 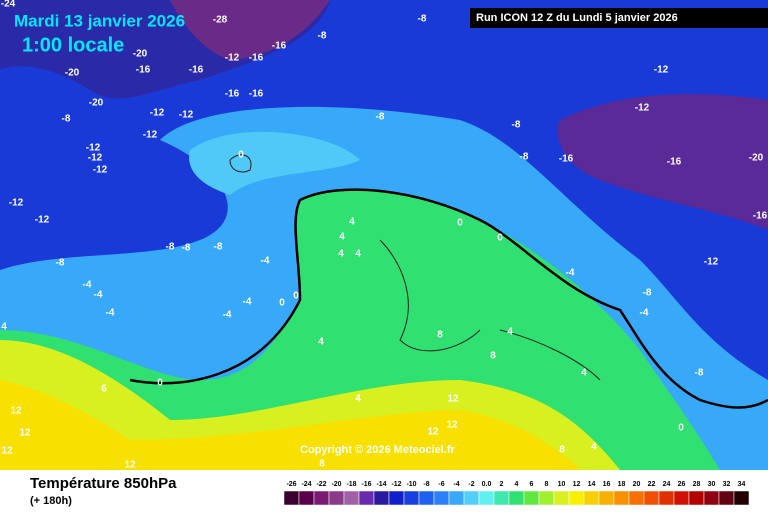 What do you see at coordinates (742, 484) in the screenshot?
I see `colorbar-label: 34` at bounding box center [742, 484].